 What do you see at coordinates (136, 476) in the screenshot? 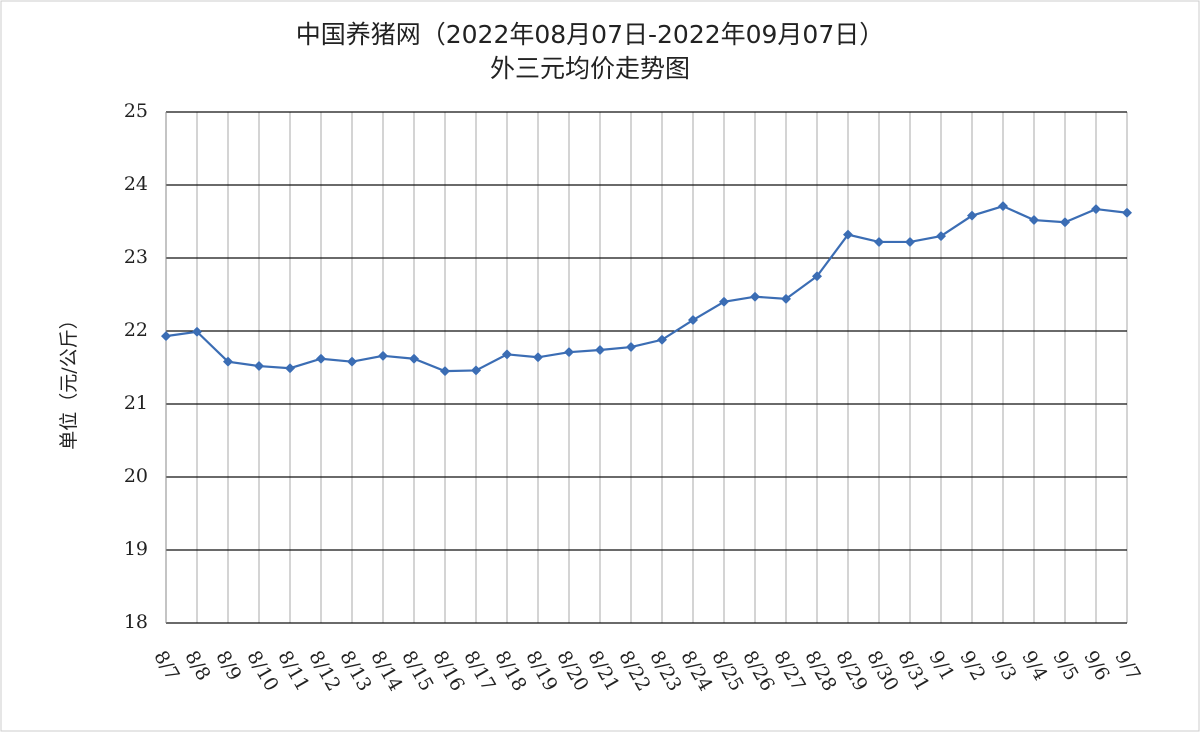
I see `y-tick-label: 20` at bounding box center [136, 476].